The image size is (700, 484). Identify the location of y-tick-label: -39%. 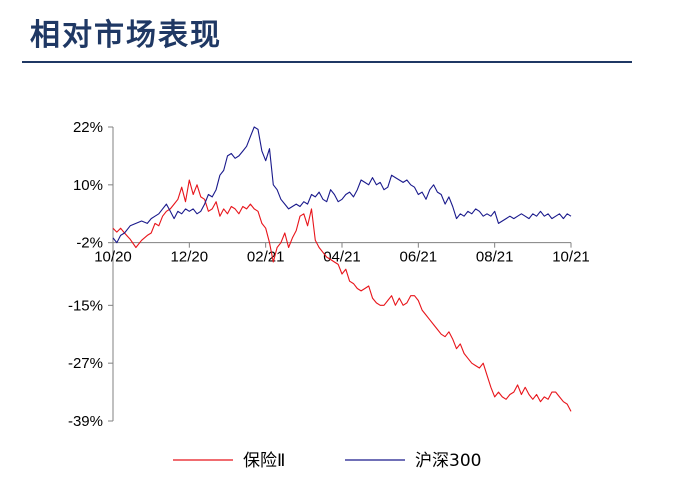
(85, 421).